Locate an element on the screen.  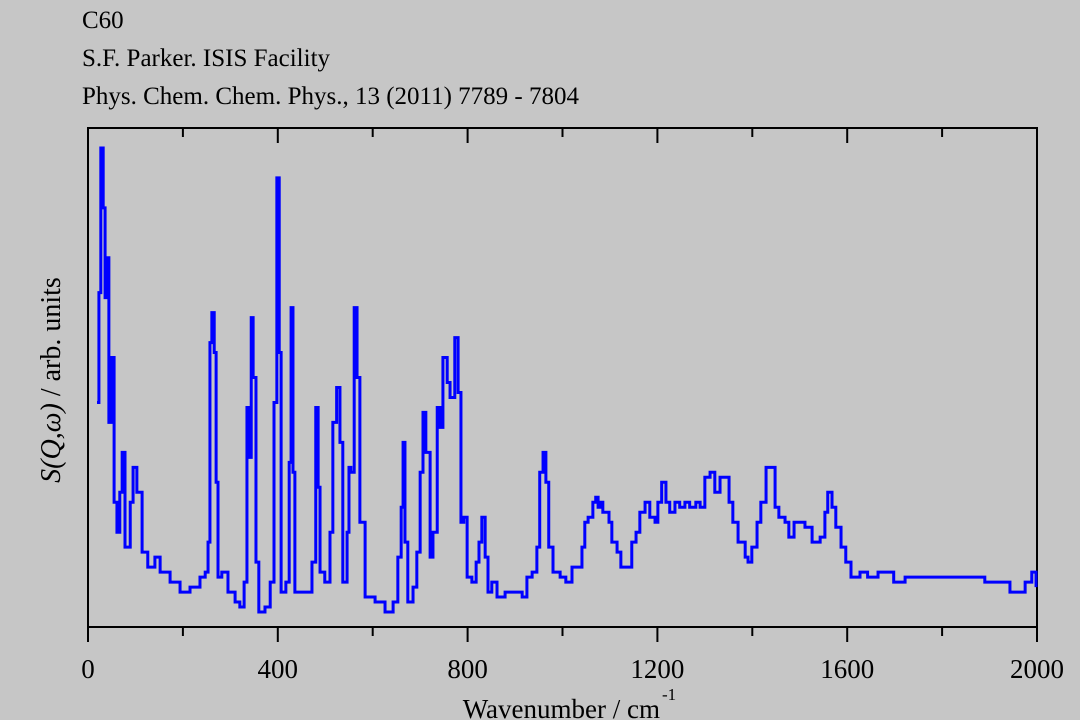
x-tick-label: 800 is located at coordinates (467, 669).